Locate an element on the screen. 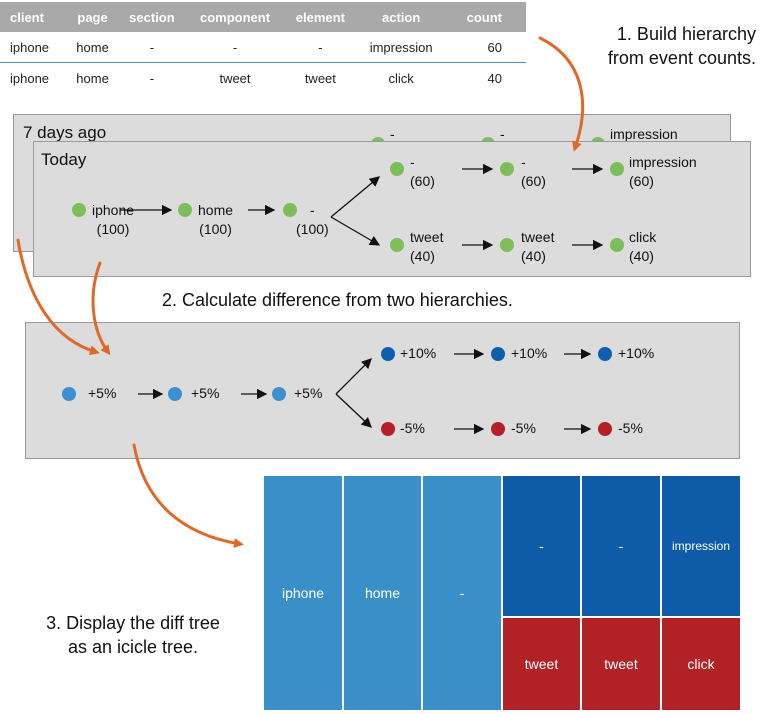 This screenshot has width=766, height=714. table-cell: tweet is located at coordinates (320, 78).